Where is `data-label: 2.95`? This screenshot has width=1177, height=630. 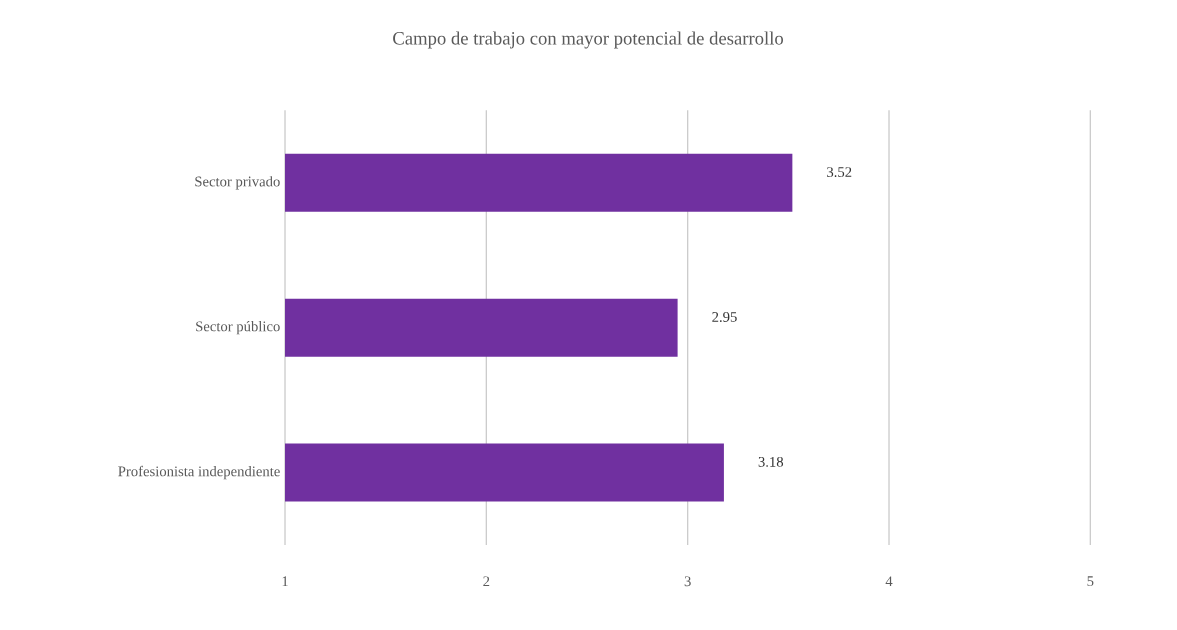 data-label: 2.95 is located at coordinates (724, 317).